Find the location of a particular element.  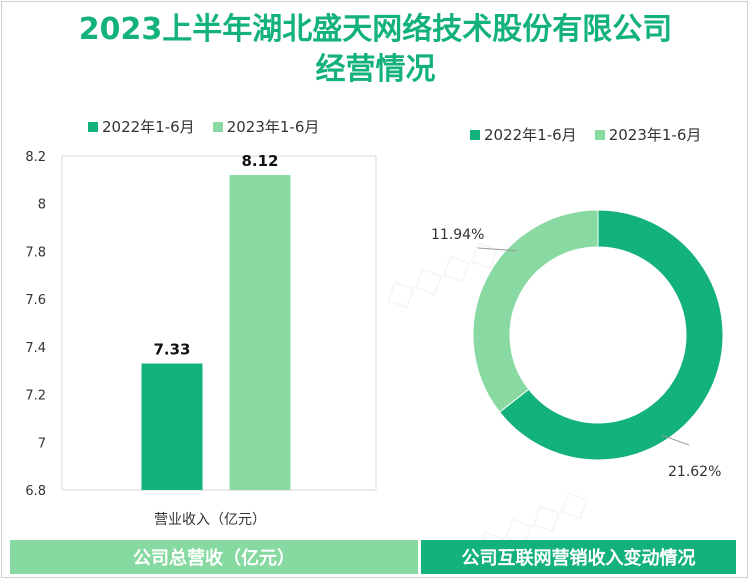

bar-x-label: 营业收入（亿元） is located at coordinates (210, 520).